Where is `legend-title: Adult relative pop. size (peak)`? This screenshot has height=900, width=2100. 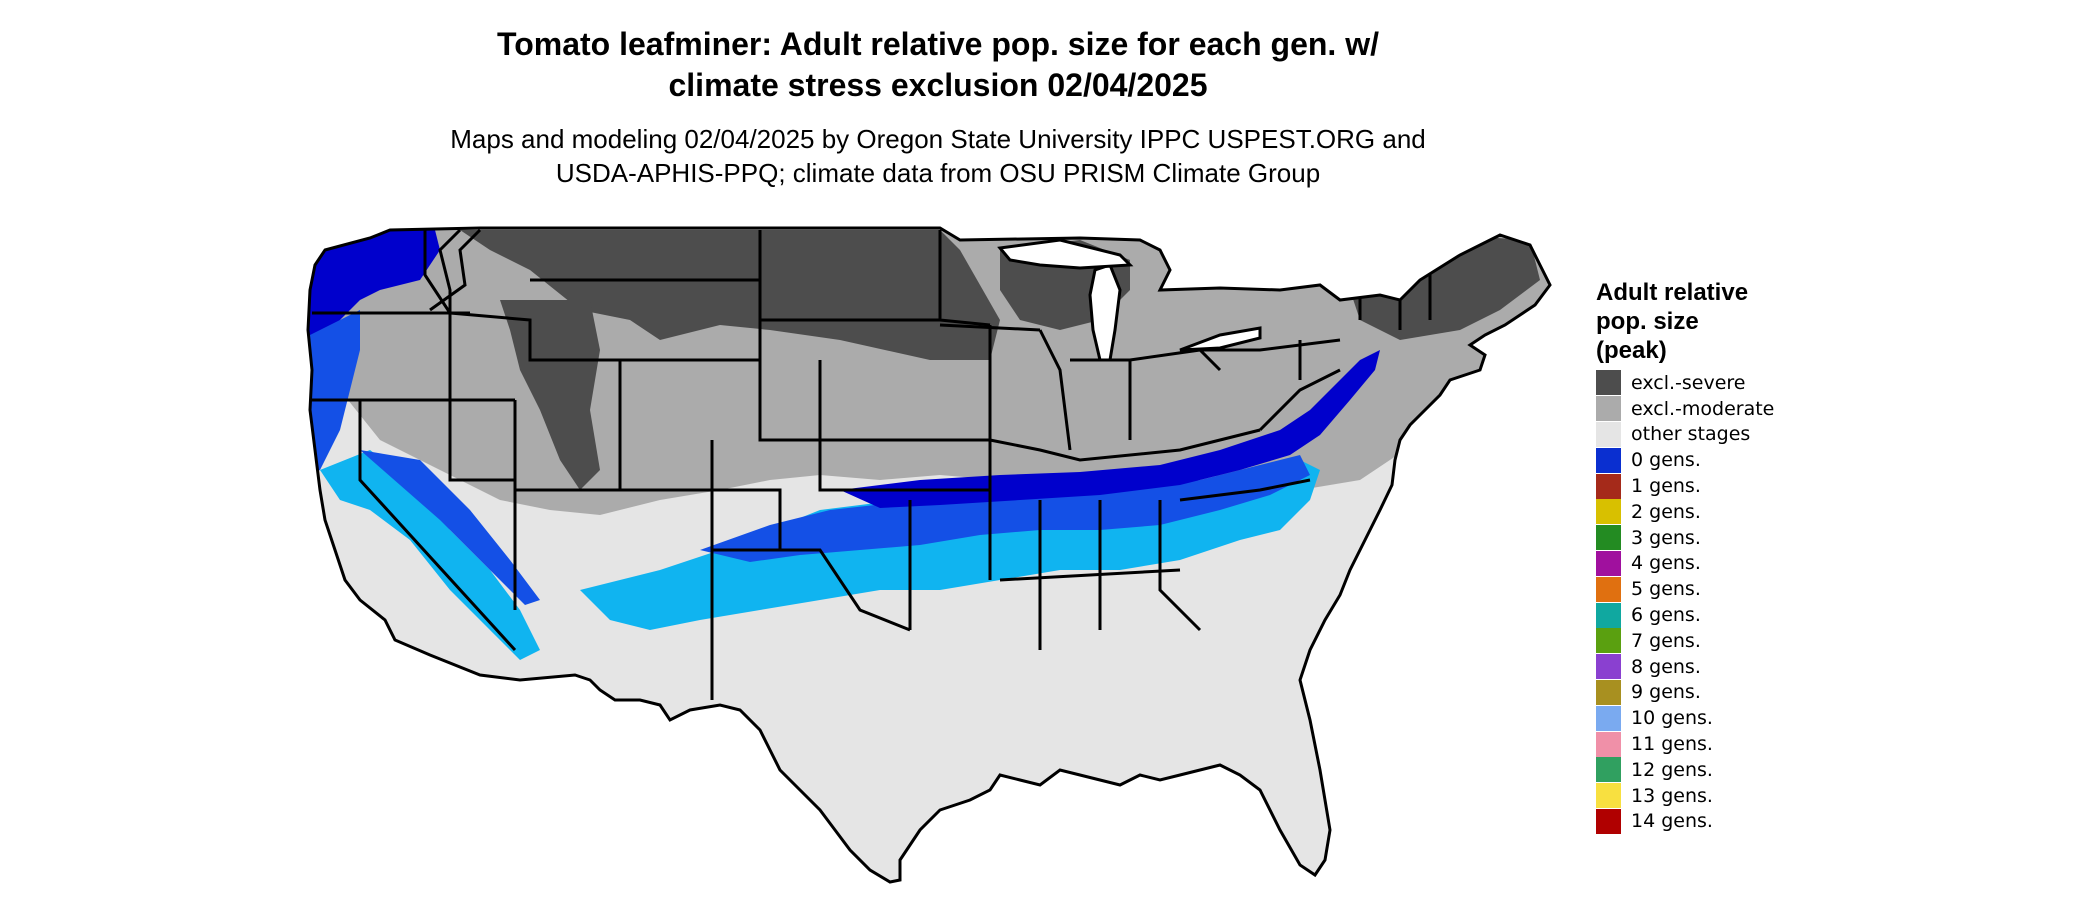 legend-title: Adult relative pop. size (peak) is located at coordinates (1706, 321).